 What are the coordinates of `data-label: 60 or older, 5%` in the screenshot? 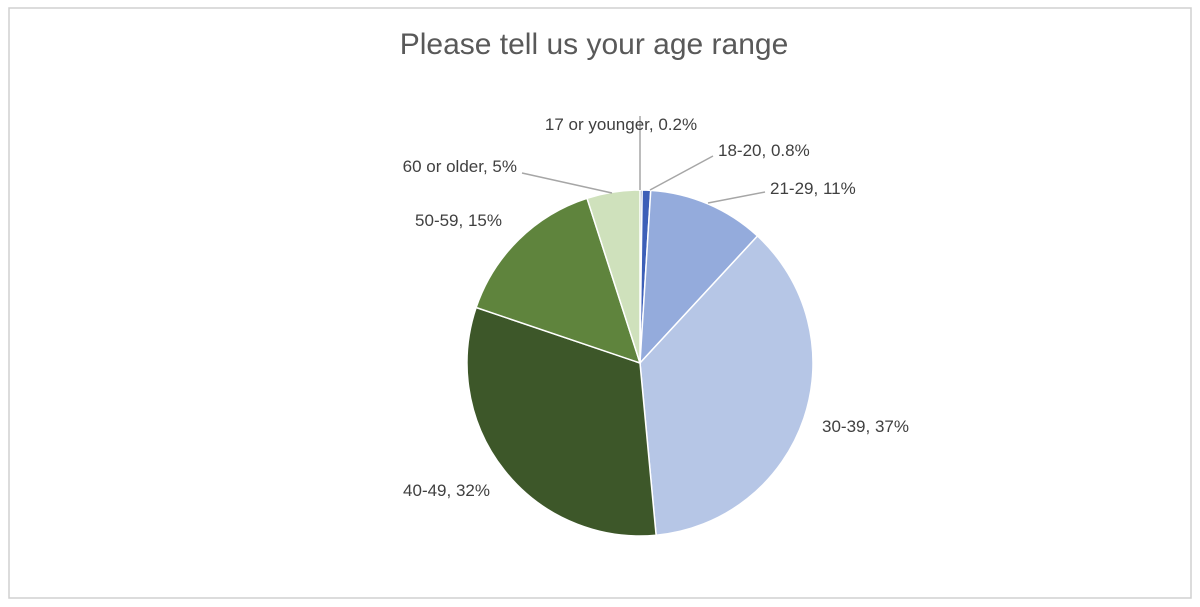 It's located at (460, 166).